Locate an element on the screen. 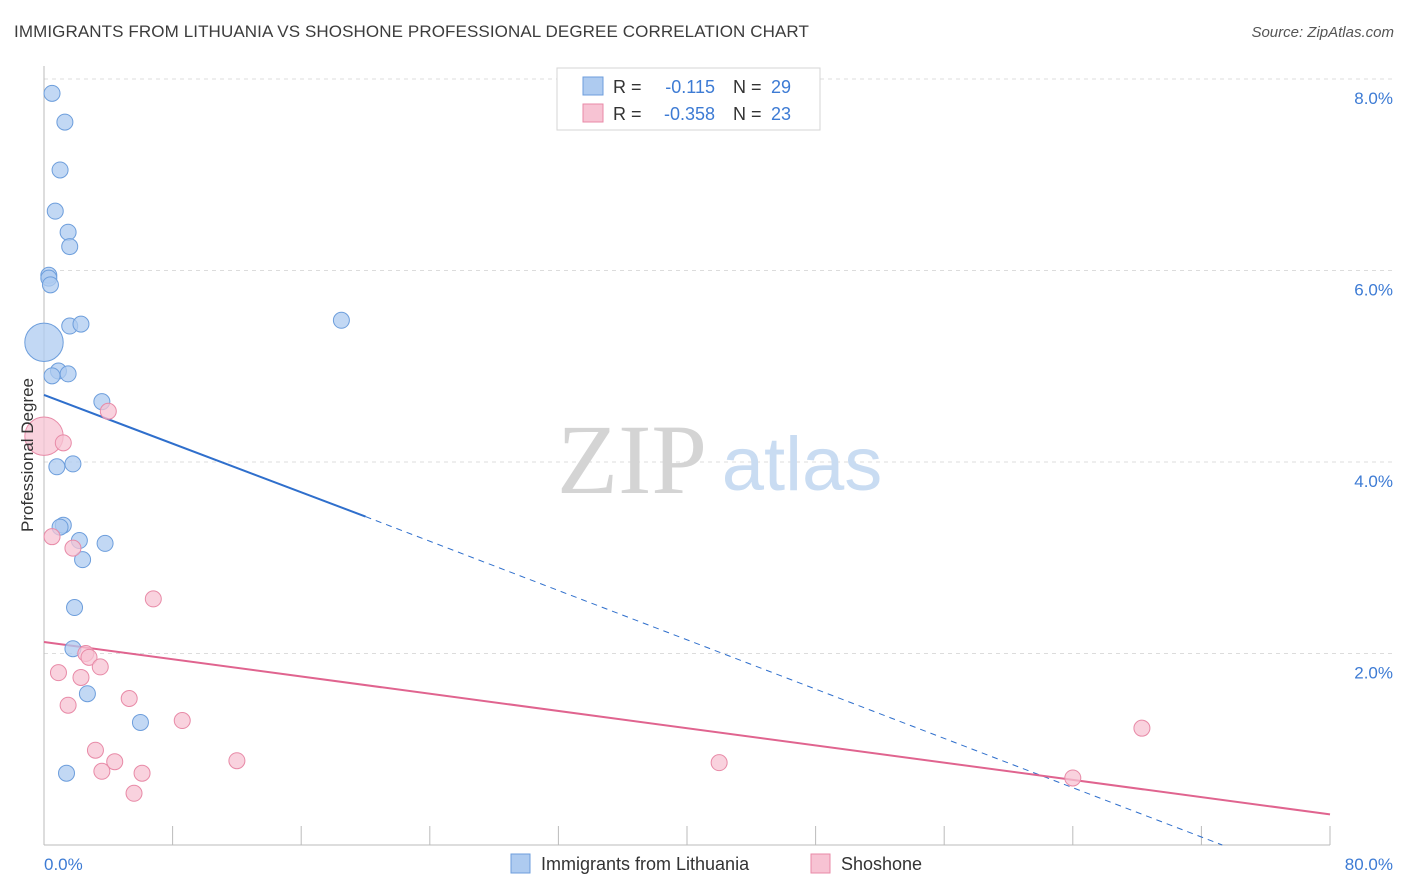  legend-bottom: Immigrants from Lithuania Shoshone is located at coordinates (716, 863).